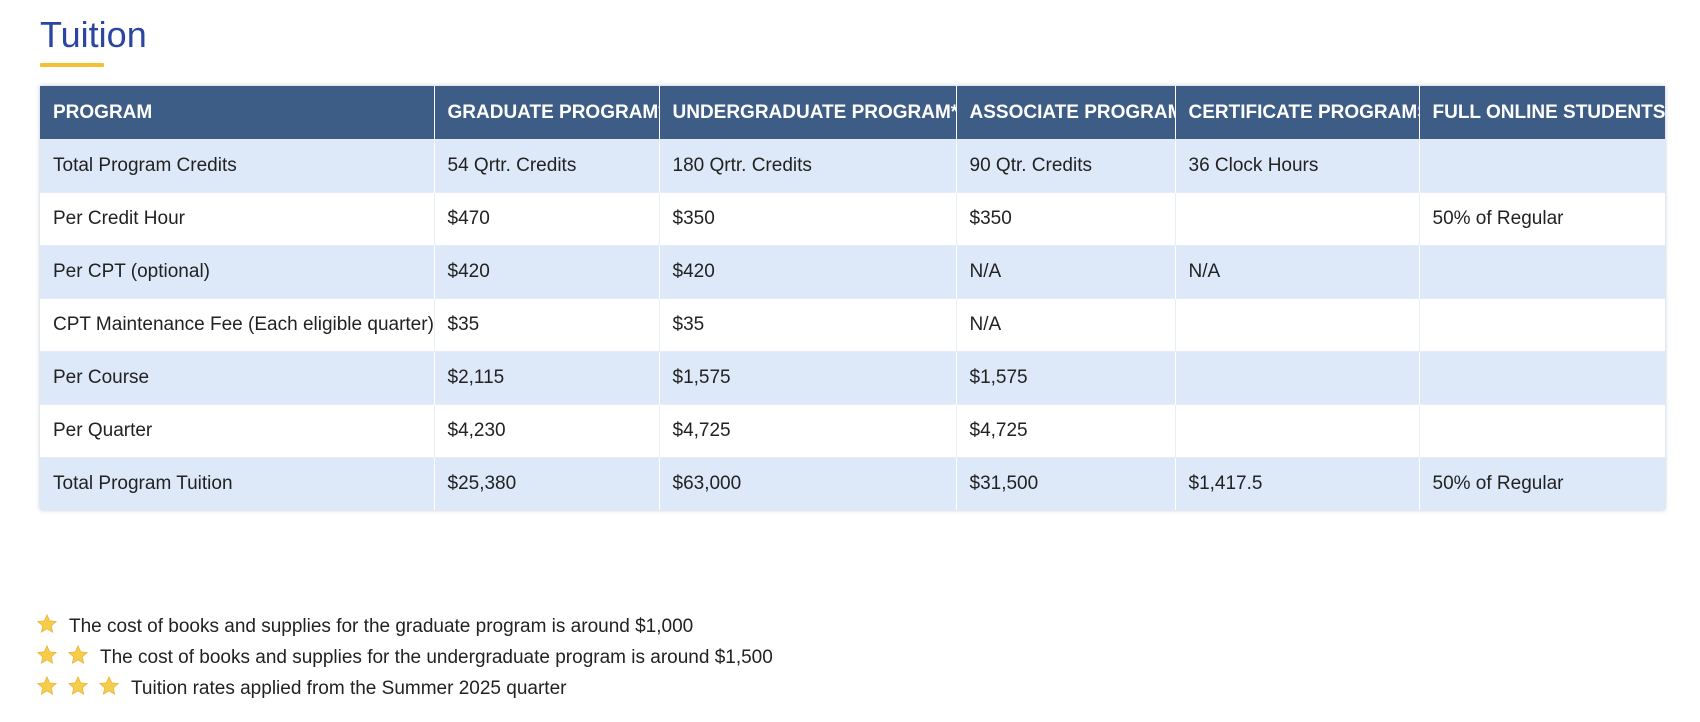 Image resolution: width=1700 pixels, height=722 pixels. Describe the element at coordinates (808, 166) in the screenshot. I see `table-cell: 180 Qrtr. Credits` at that location.